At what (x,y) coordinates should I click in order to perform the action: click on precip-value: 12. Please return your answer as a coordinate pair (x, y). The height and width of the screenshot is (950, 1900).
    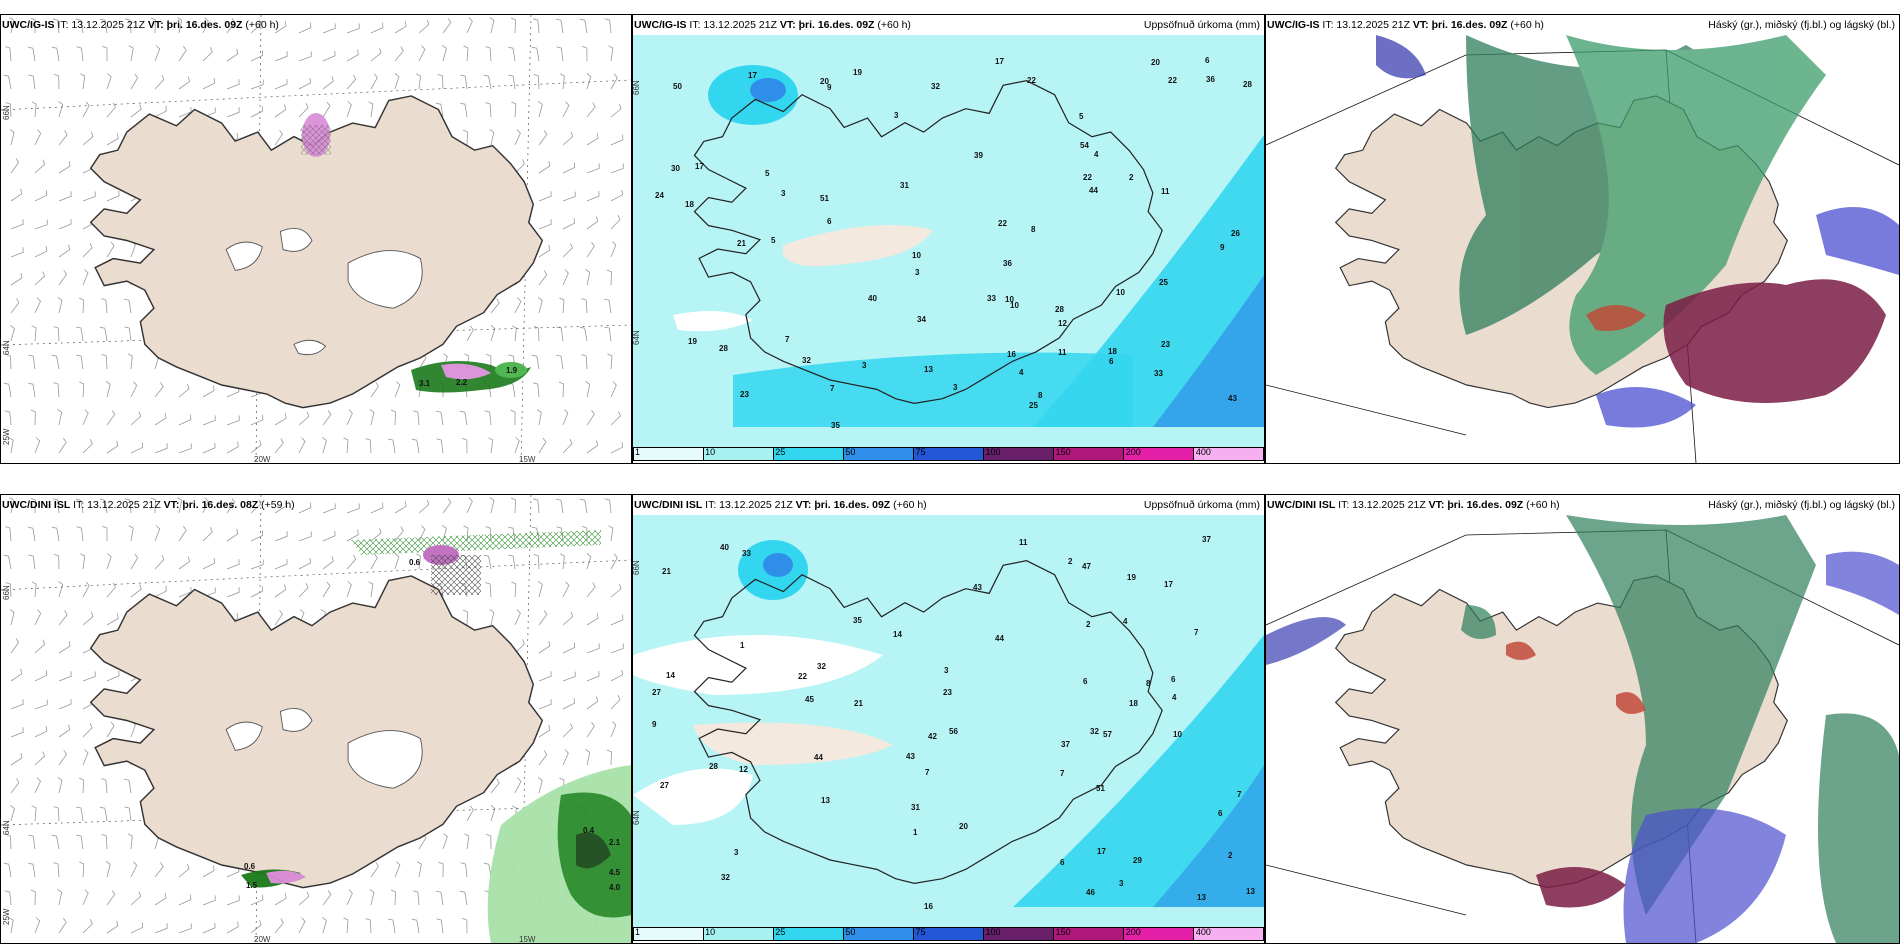
    Looking at the image, I should click on (1062, 323).